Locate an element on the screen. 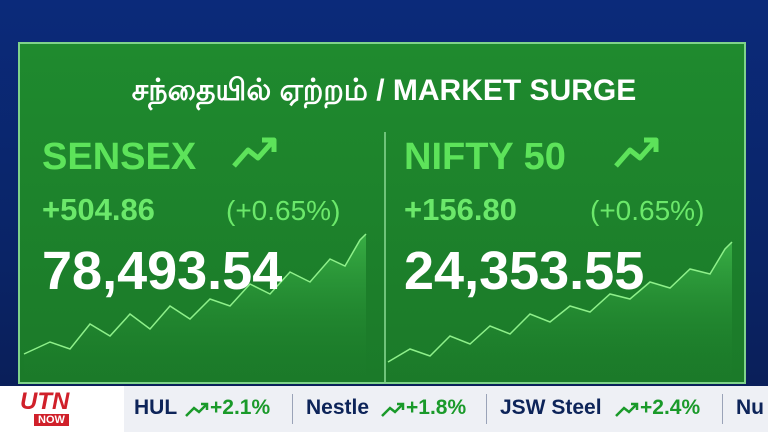 The height and width of the screenshot is (432, 768). index-change: +504.86 is located at coordinates (98, 209).